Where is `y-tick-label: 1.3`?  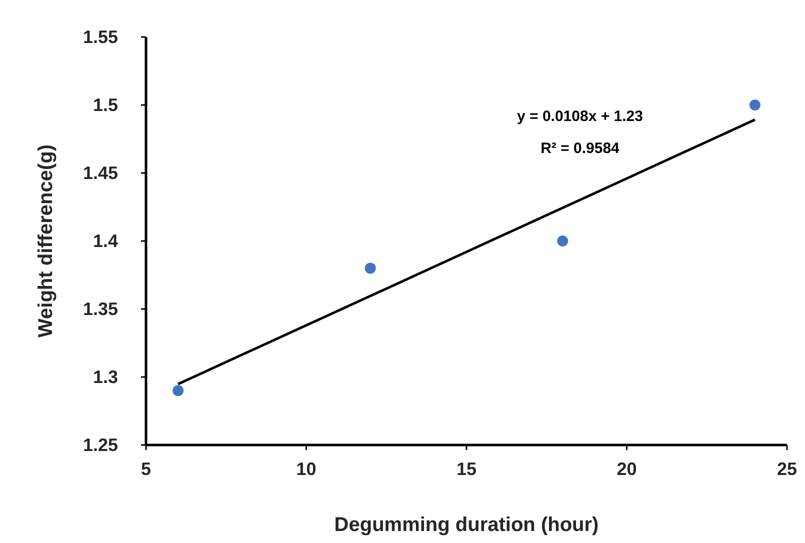 y-tick-label: 1.3 is located at coordinates (105, 377).